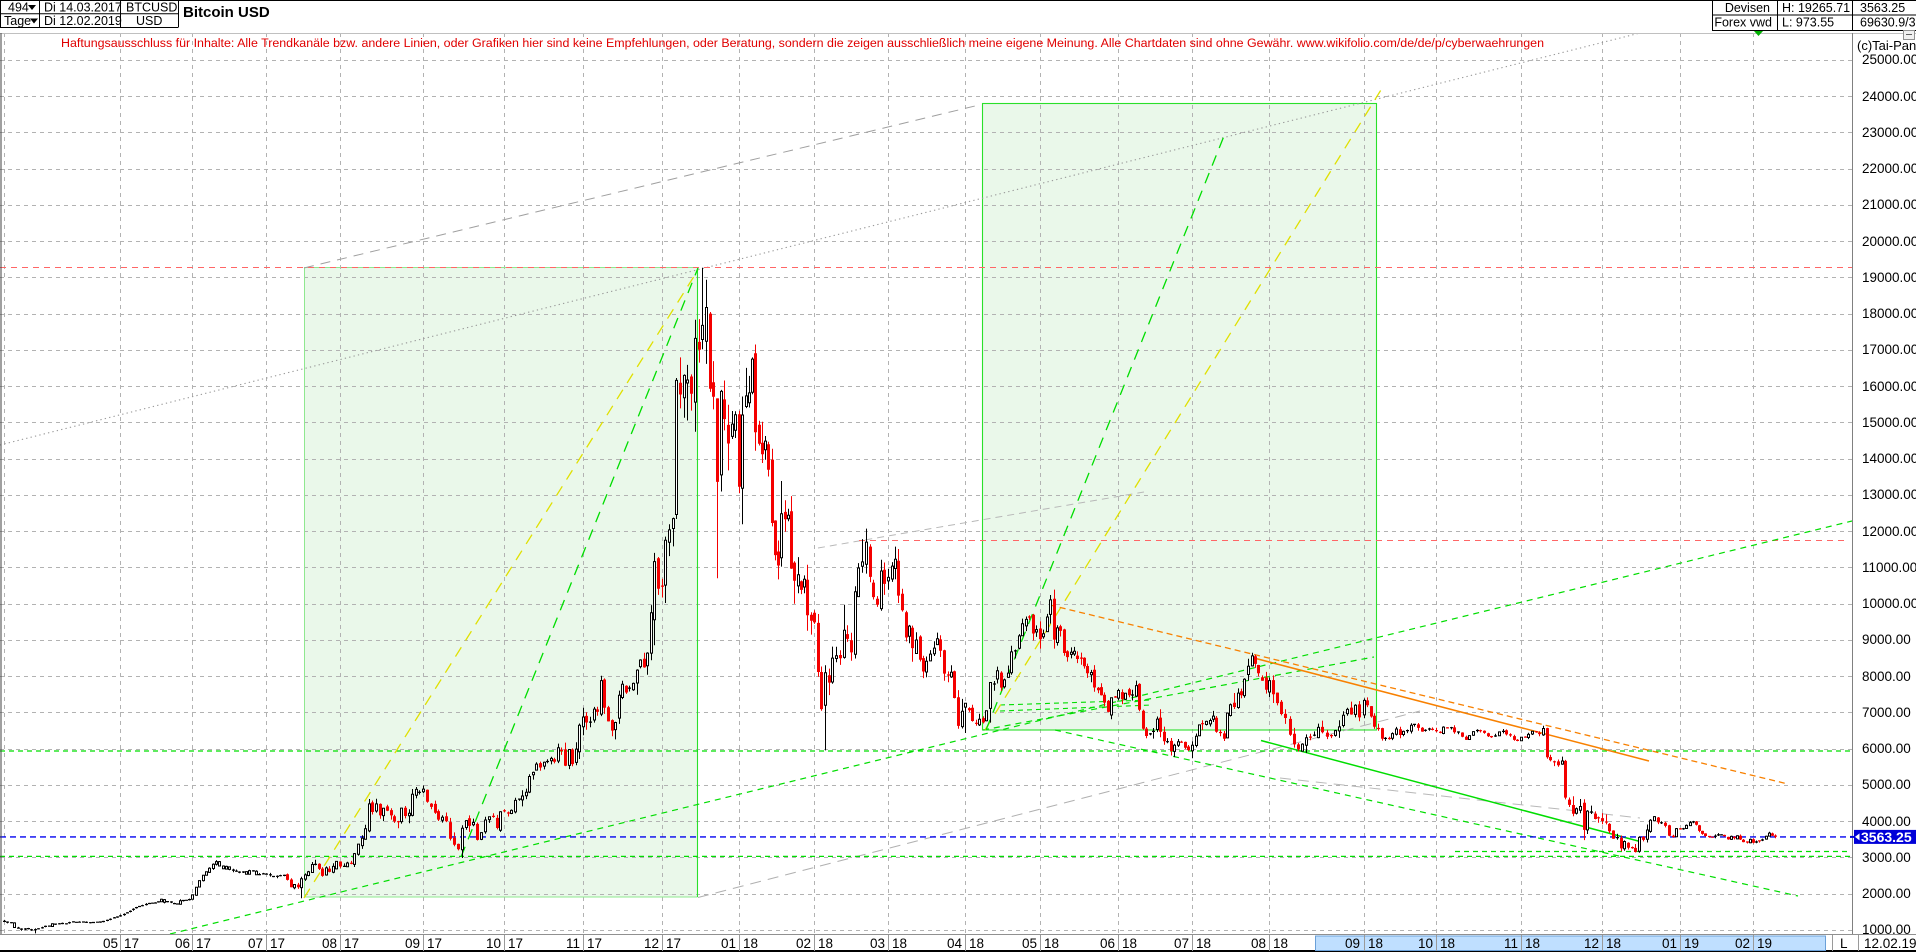 This screenshot has height=952, width=1916. I want to click on svg-text: 14000.00, so click(1889, 458).